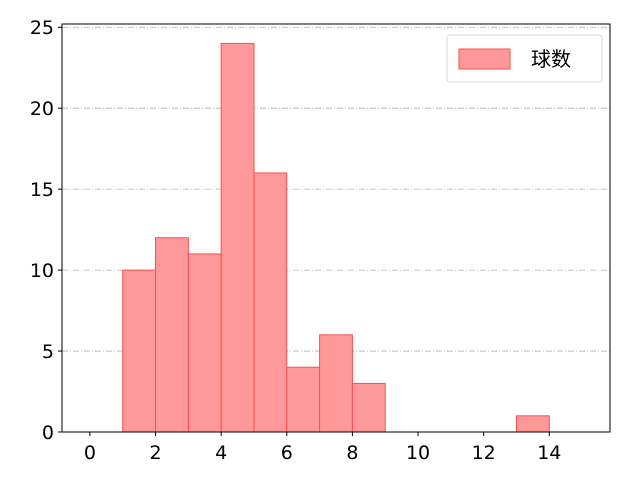  What do you see at coordinates (322, 448) in the screenshot?
I see `x-axis: 0 2 4 6 8 10 12 14` at bounding box center [322, 448].